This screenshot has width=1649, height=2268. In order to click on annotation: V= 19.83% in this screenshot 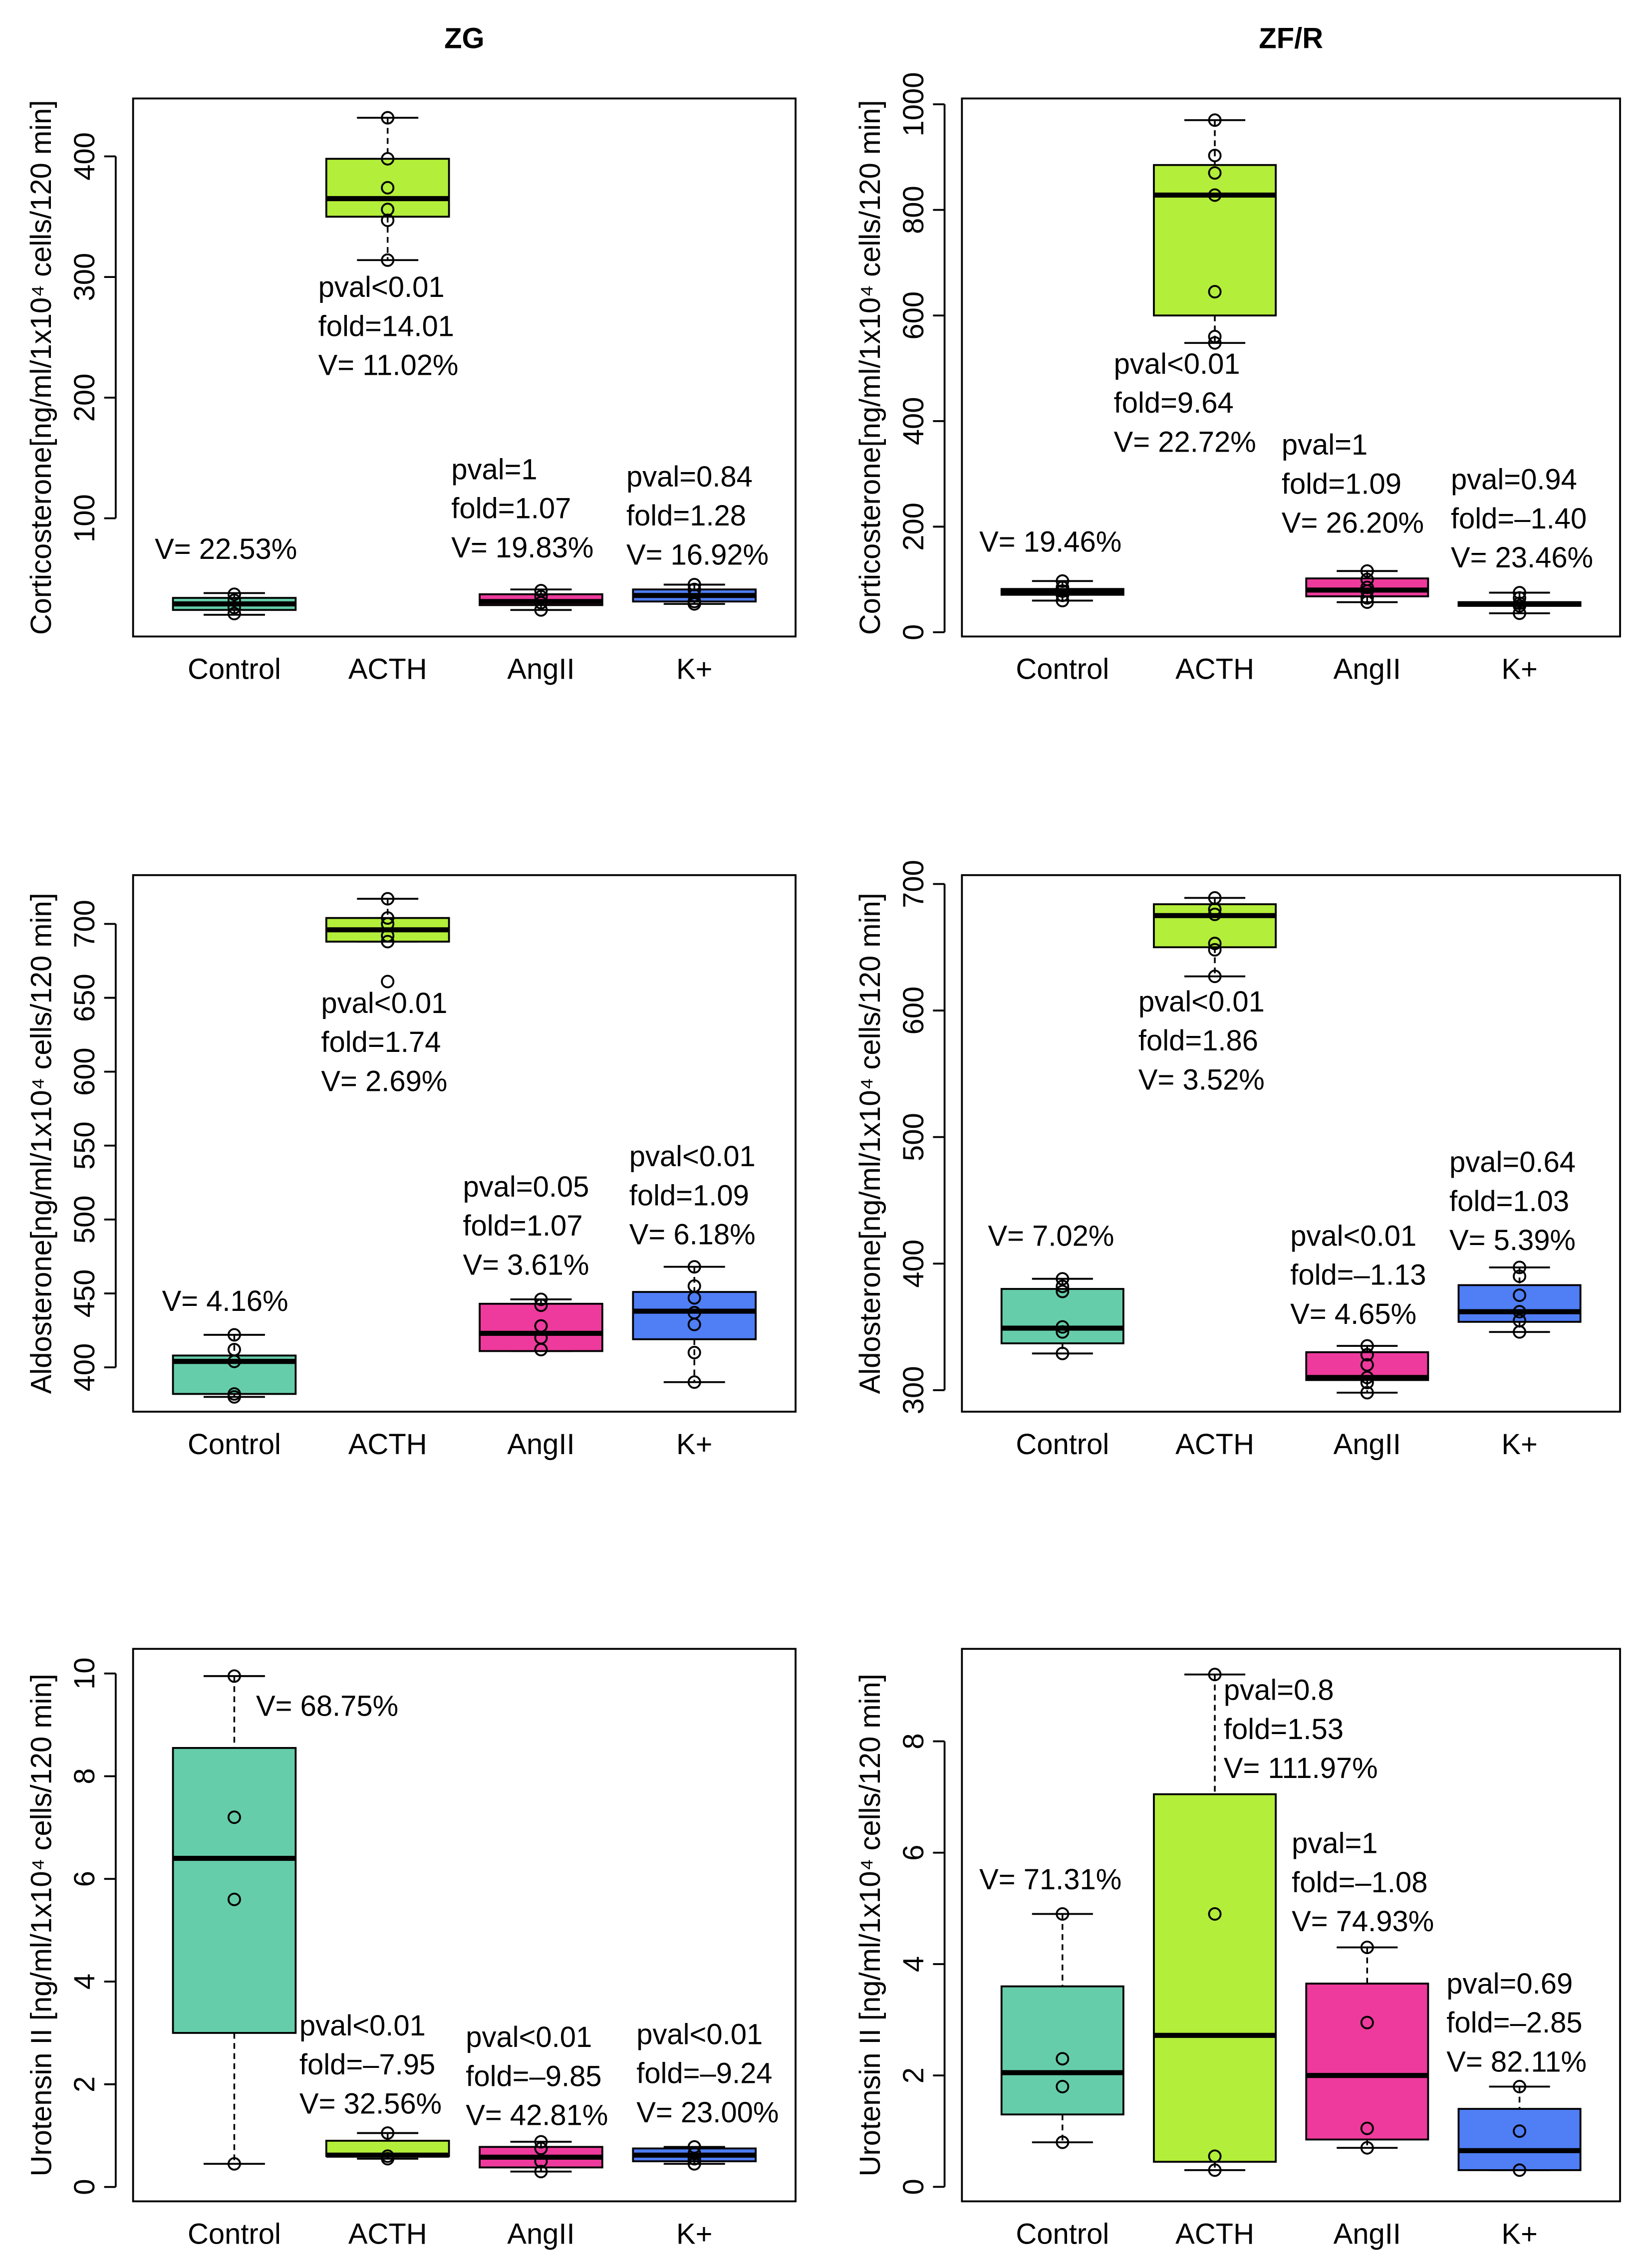, I will do `click(522, 548)`.